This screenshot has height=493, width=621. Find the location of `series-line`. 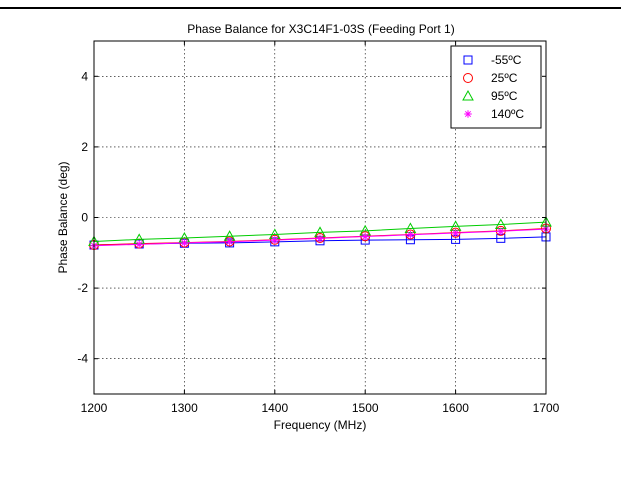

series-line is located at coordinates (320, 232).